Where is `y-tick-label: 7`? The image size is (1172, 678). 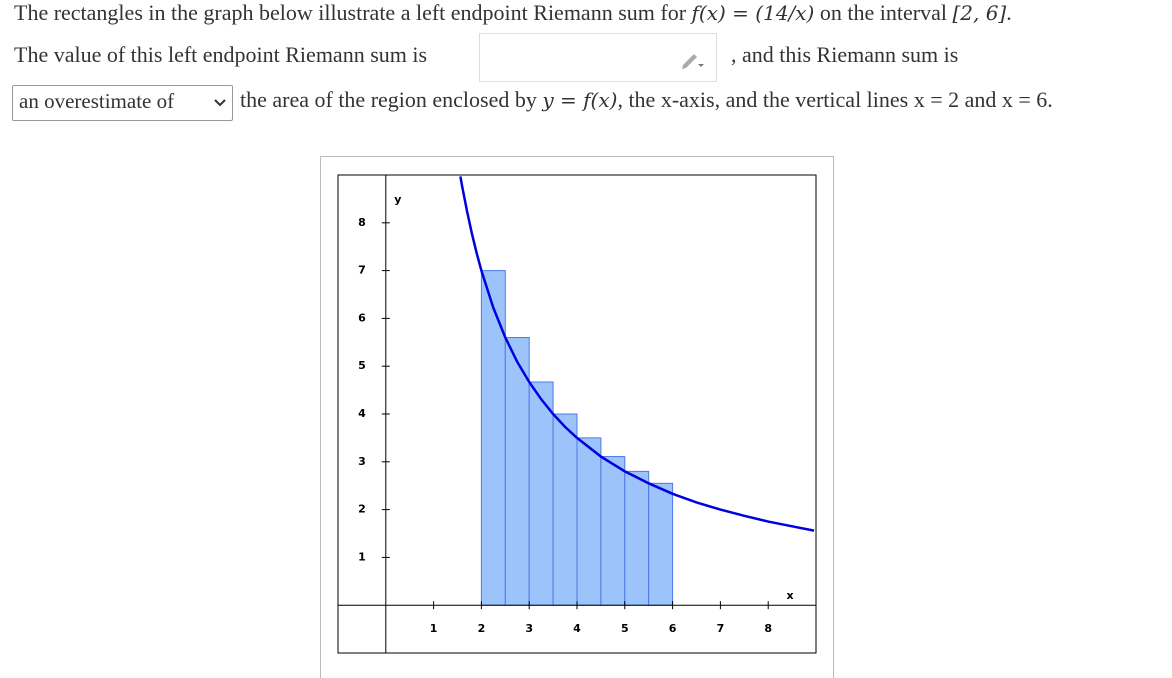
y-tick-label: 7 is located at coordinates (362, 270).